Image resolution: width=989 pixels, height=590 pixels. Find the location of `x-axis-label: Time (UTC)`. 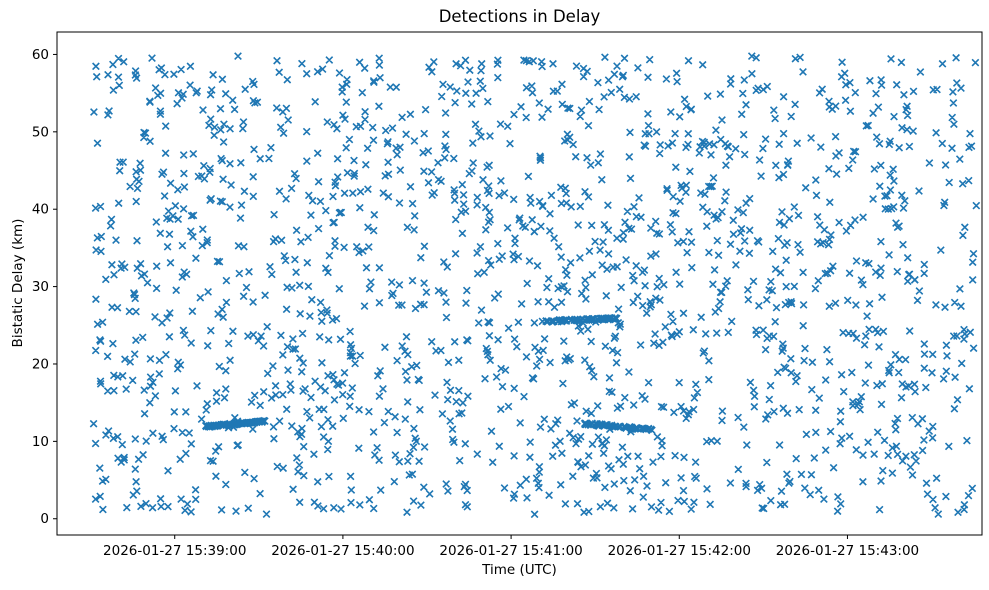

x-axis-label: Time (UTC) is located at coordinates (519, 570).